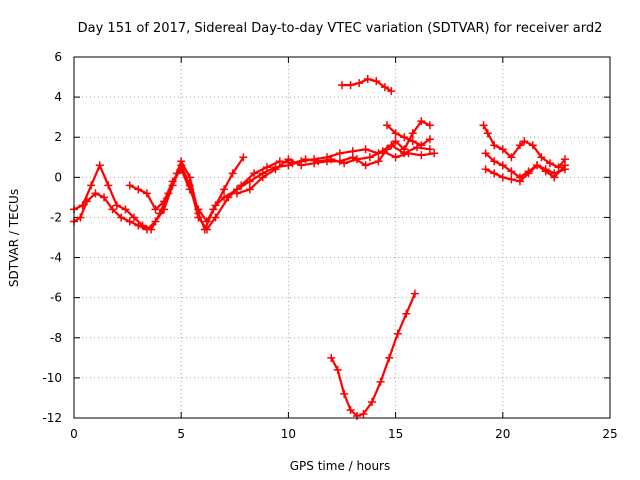 This screenshot has width=640, height=480. What do you see at coordinates (58, 57) in the screenshot?
I see `y-tick-label: 6` at bounding box center [58, 57].